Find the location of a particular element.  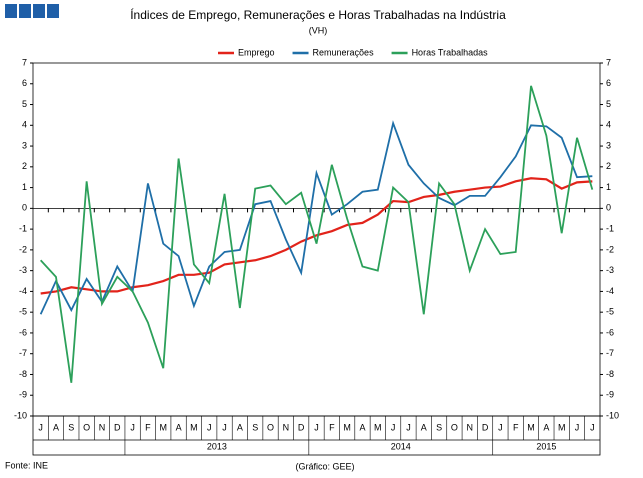

y2-tick-label: -5 is located at coordinates (610, 312).